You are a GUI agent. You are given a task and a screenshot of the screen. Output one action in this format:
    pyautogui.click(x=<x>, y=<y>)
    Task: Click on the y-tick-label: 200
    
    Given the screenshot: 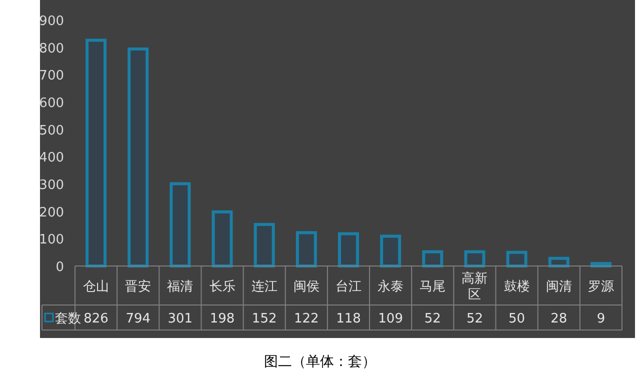 What is the action you would take?
    pyautogui.click(x=51, y=212)
    